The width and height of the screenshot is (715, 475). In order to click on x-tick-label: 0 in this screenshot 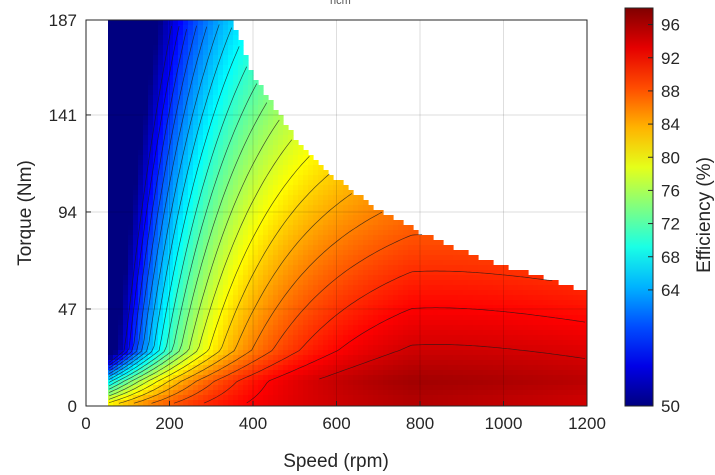, I will do `click(85, 423)`.